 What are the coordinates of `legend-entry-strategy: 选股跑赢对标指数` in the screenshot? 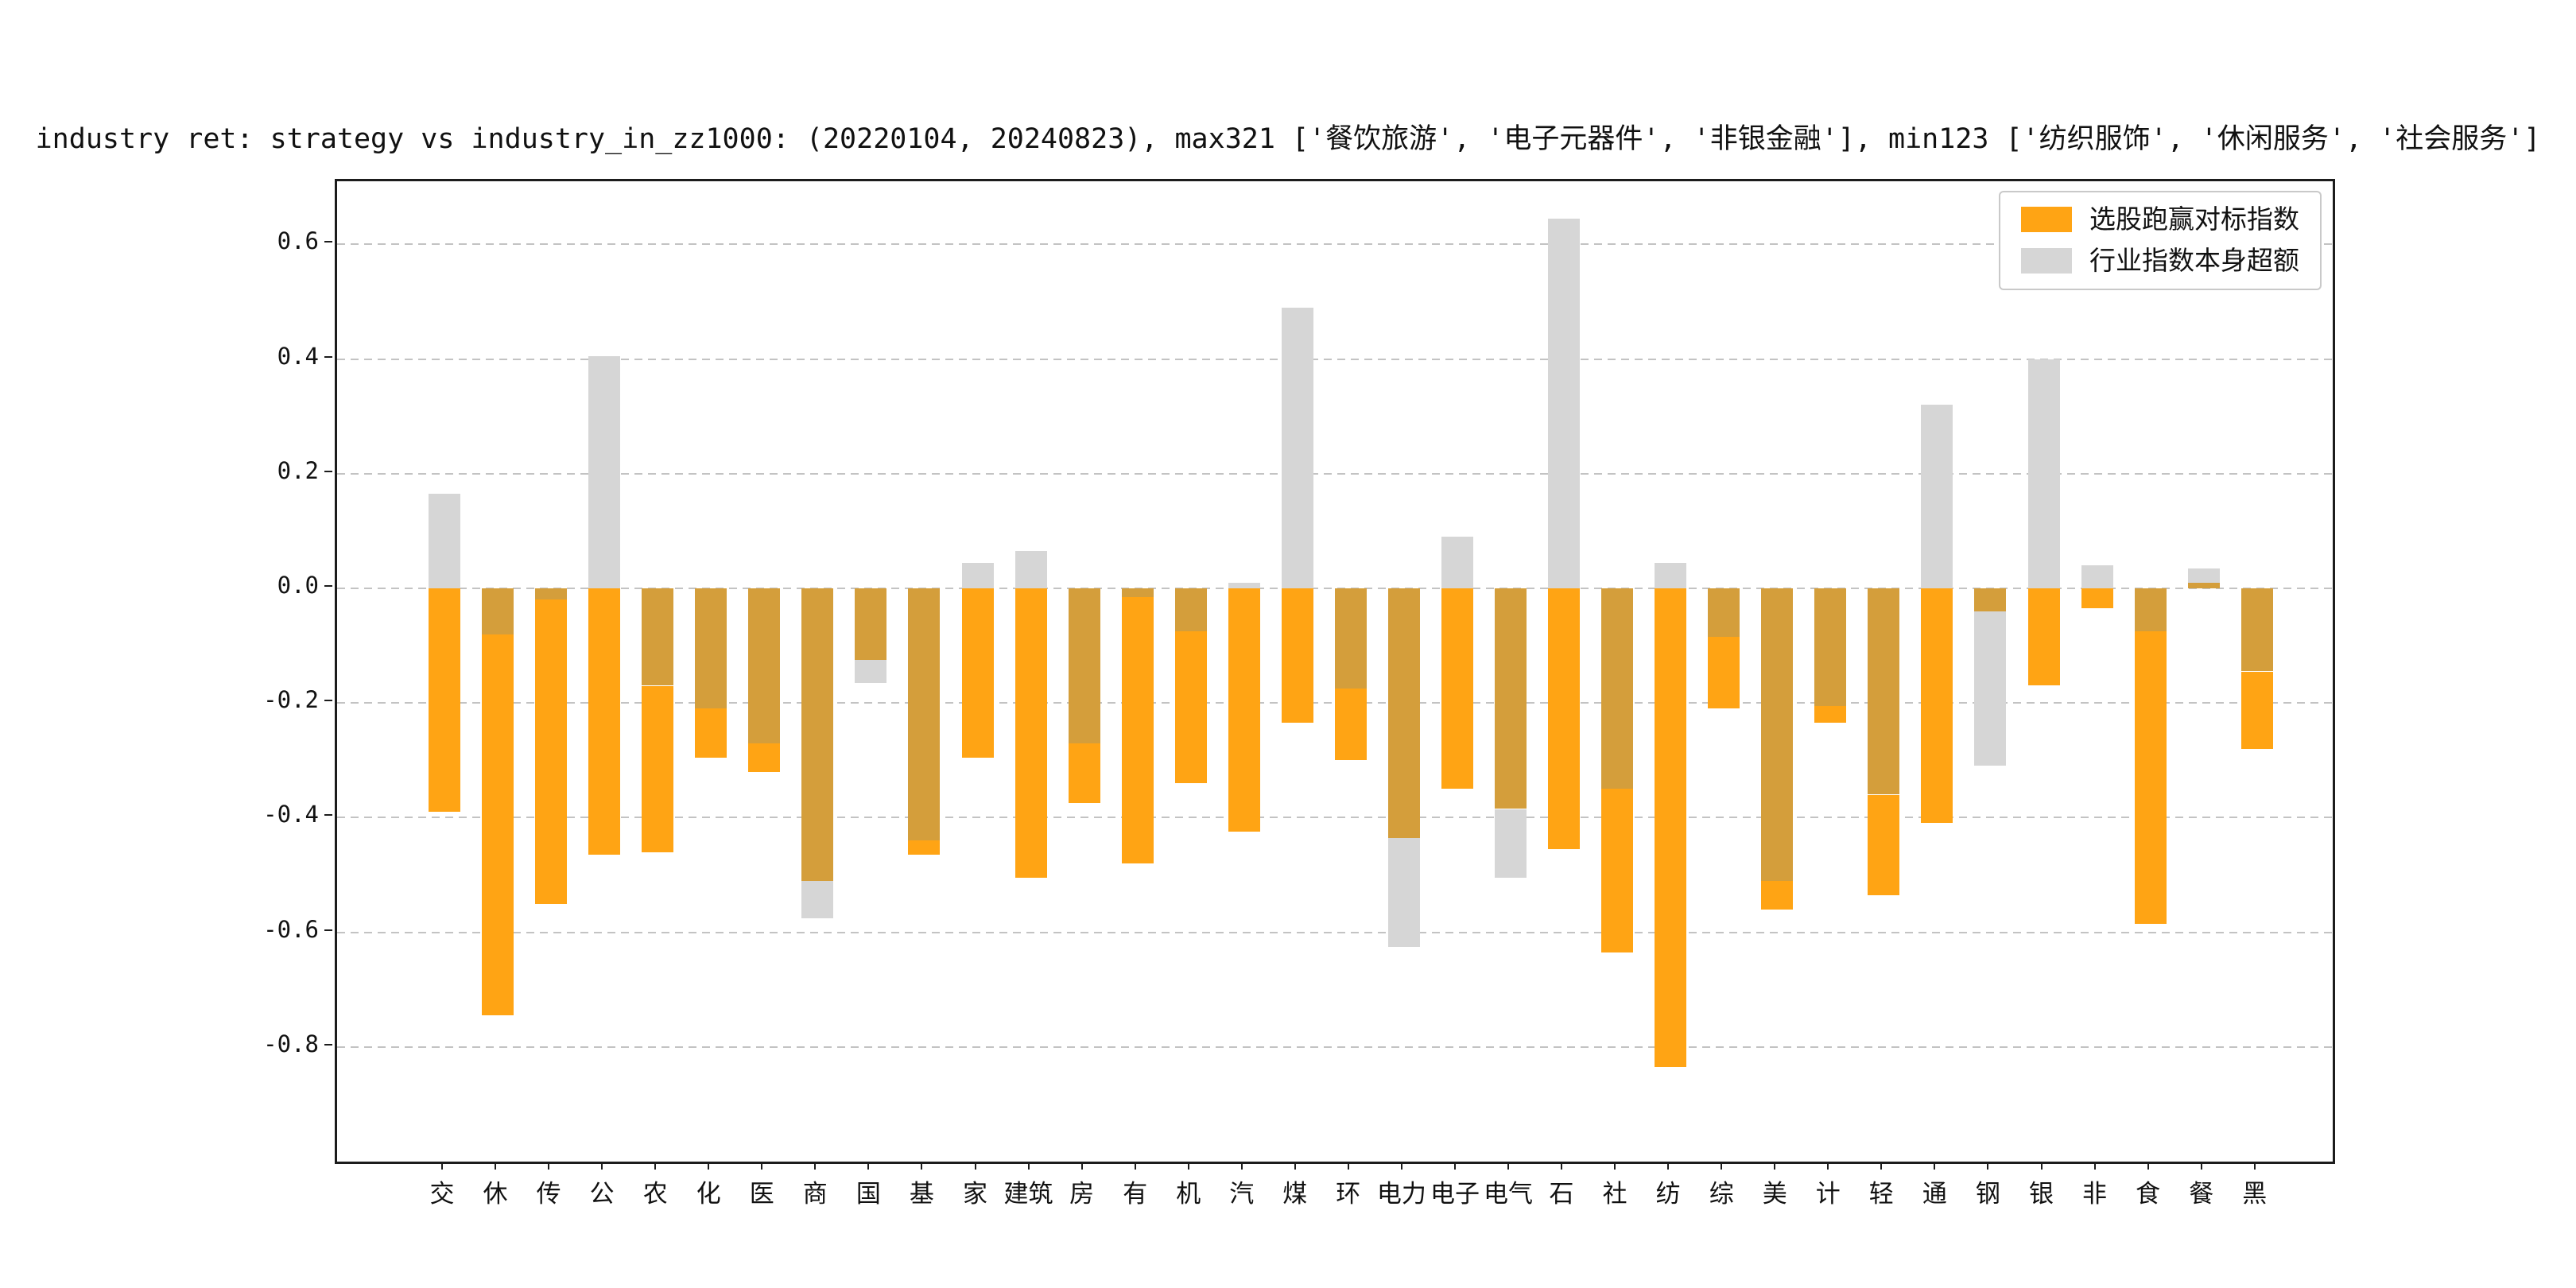 It's located at (2160, 220).